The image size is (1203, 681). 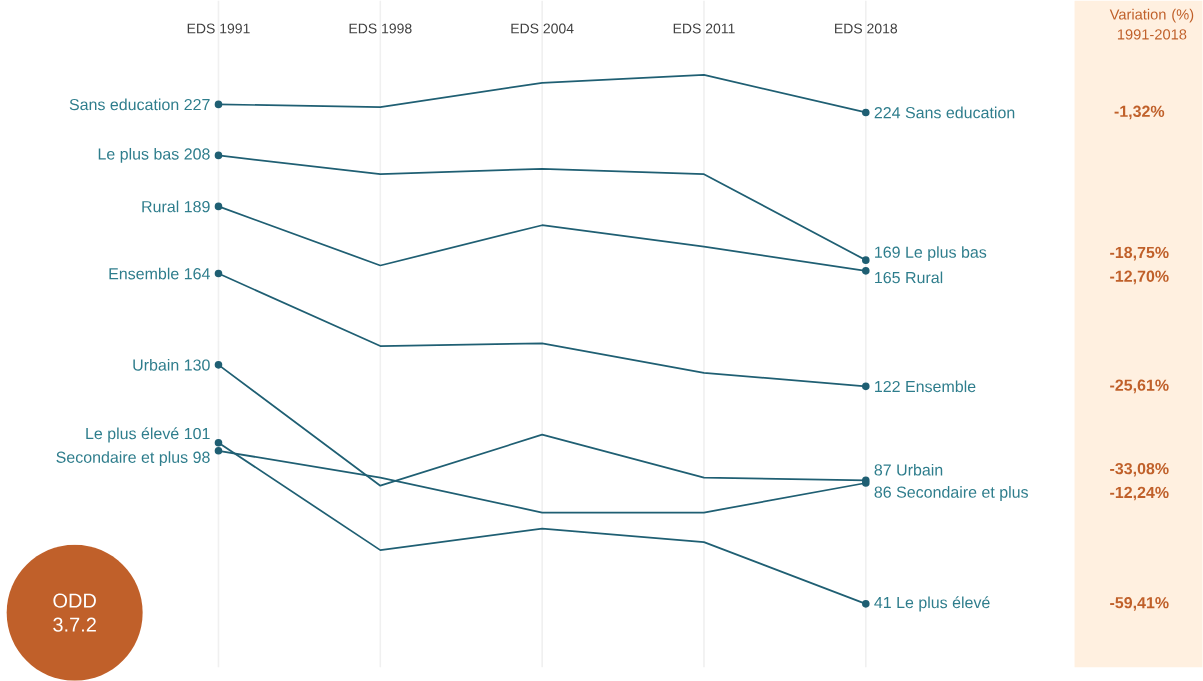 I want to click on data-label: 164, so click(x=197, y=274).